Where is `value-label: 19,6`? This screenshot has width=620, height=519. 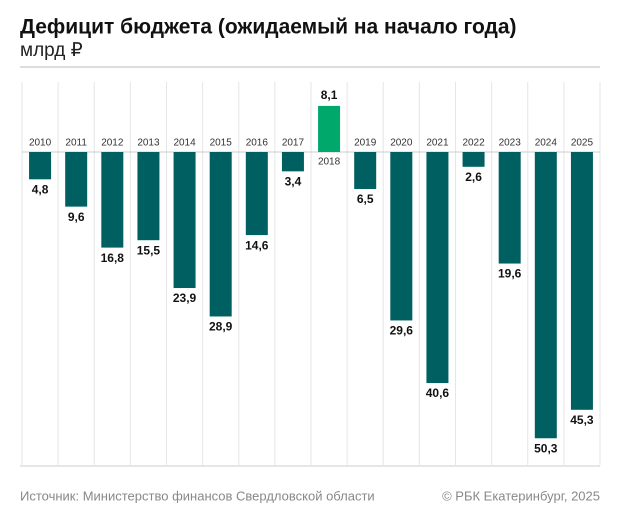
value-label: 19,6 is located at coordinates (510, 274).